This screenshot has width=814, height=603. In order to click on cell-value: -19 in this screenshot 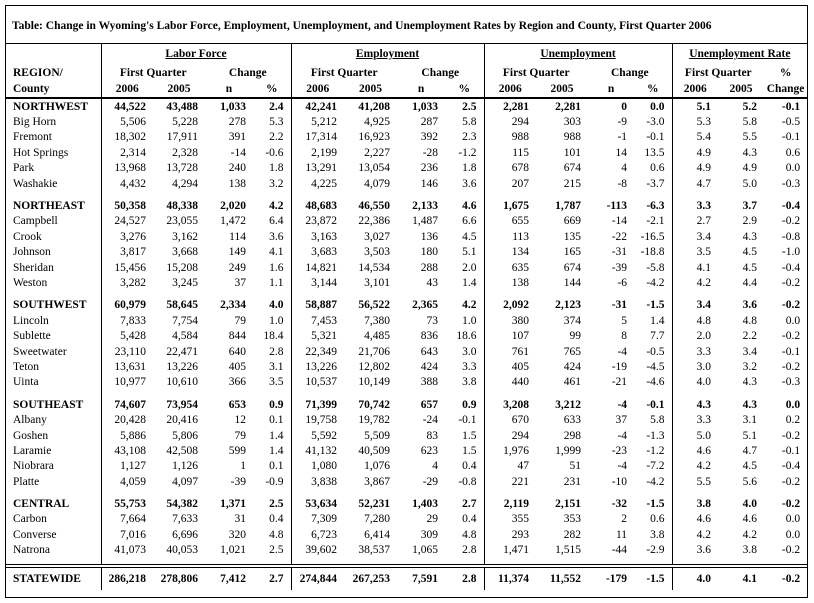, I will do `click(619, 366)`.